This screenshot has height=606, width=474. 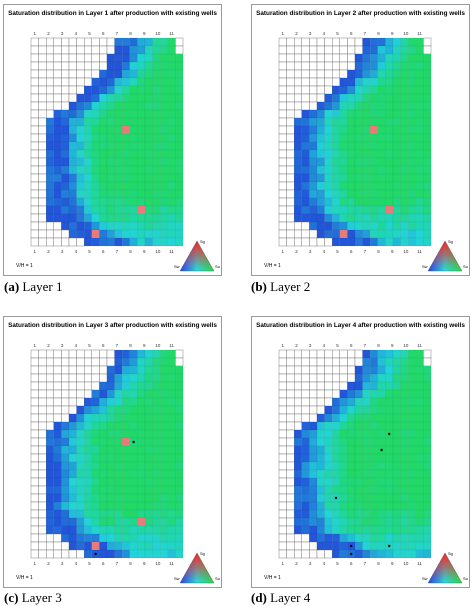 I want to click on x-tick-label: 6, so click(x=351, y=345).